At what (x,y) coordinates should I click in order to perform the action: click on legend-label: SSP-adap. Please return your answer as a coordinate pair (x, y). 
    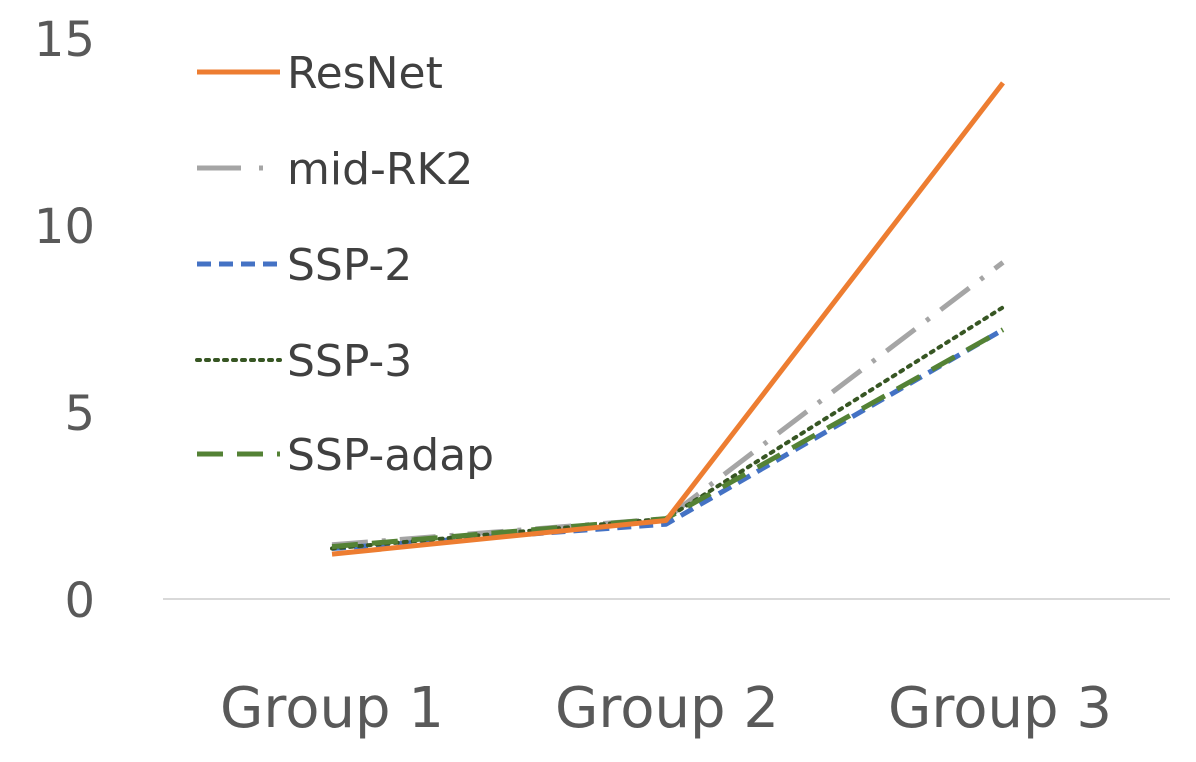
    Looking at the image, I should click on (390, 455).